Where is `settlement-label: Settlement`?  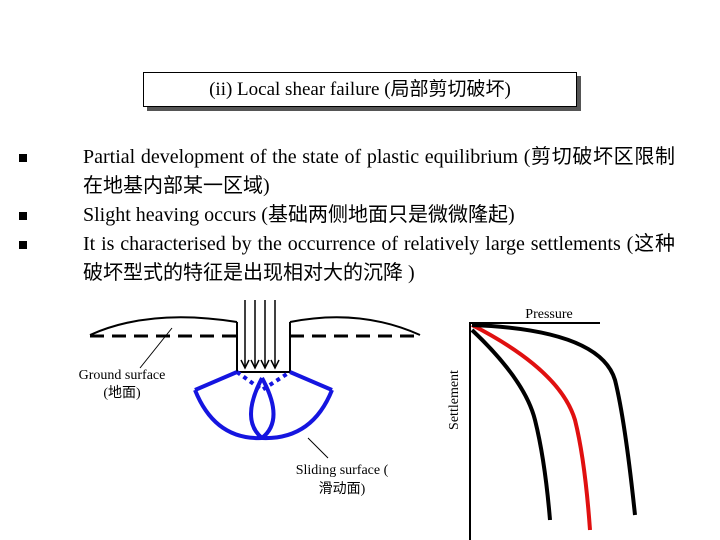 settlement-label: Settlement is located at coordinates (454, 400).